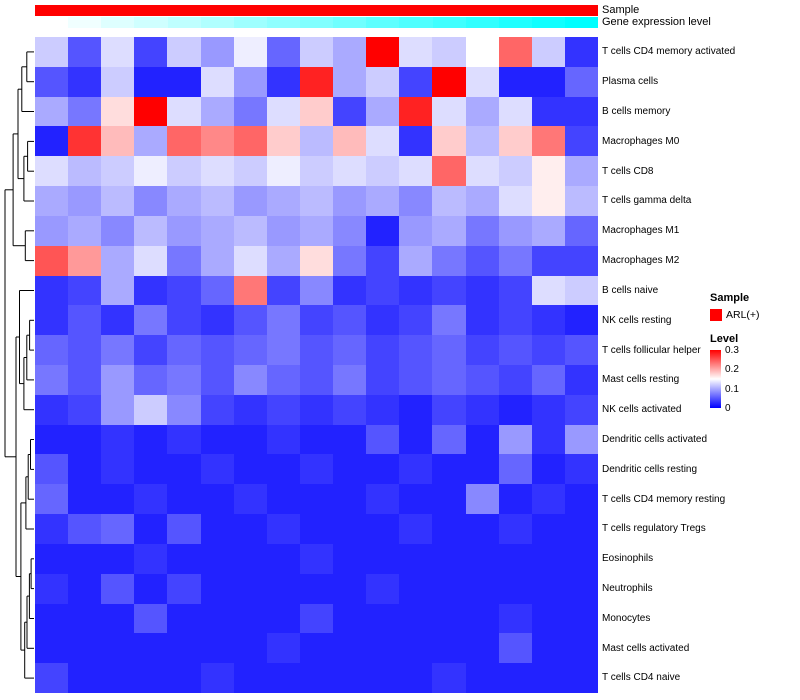 Image resolution: width=800 pixels, height=700 pixels. Describe the element at coordinates (630, 82) in the screenshot. I see `row-label: Plasma cells` at that location.